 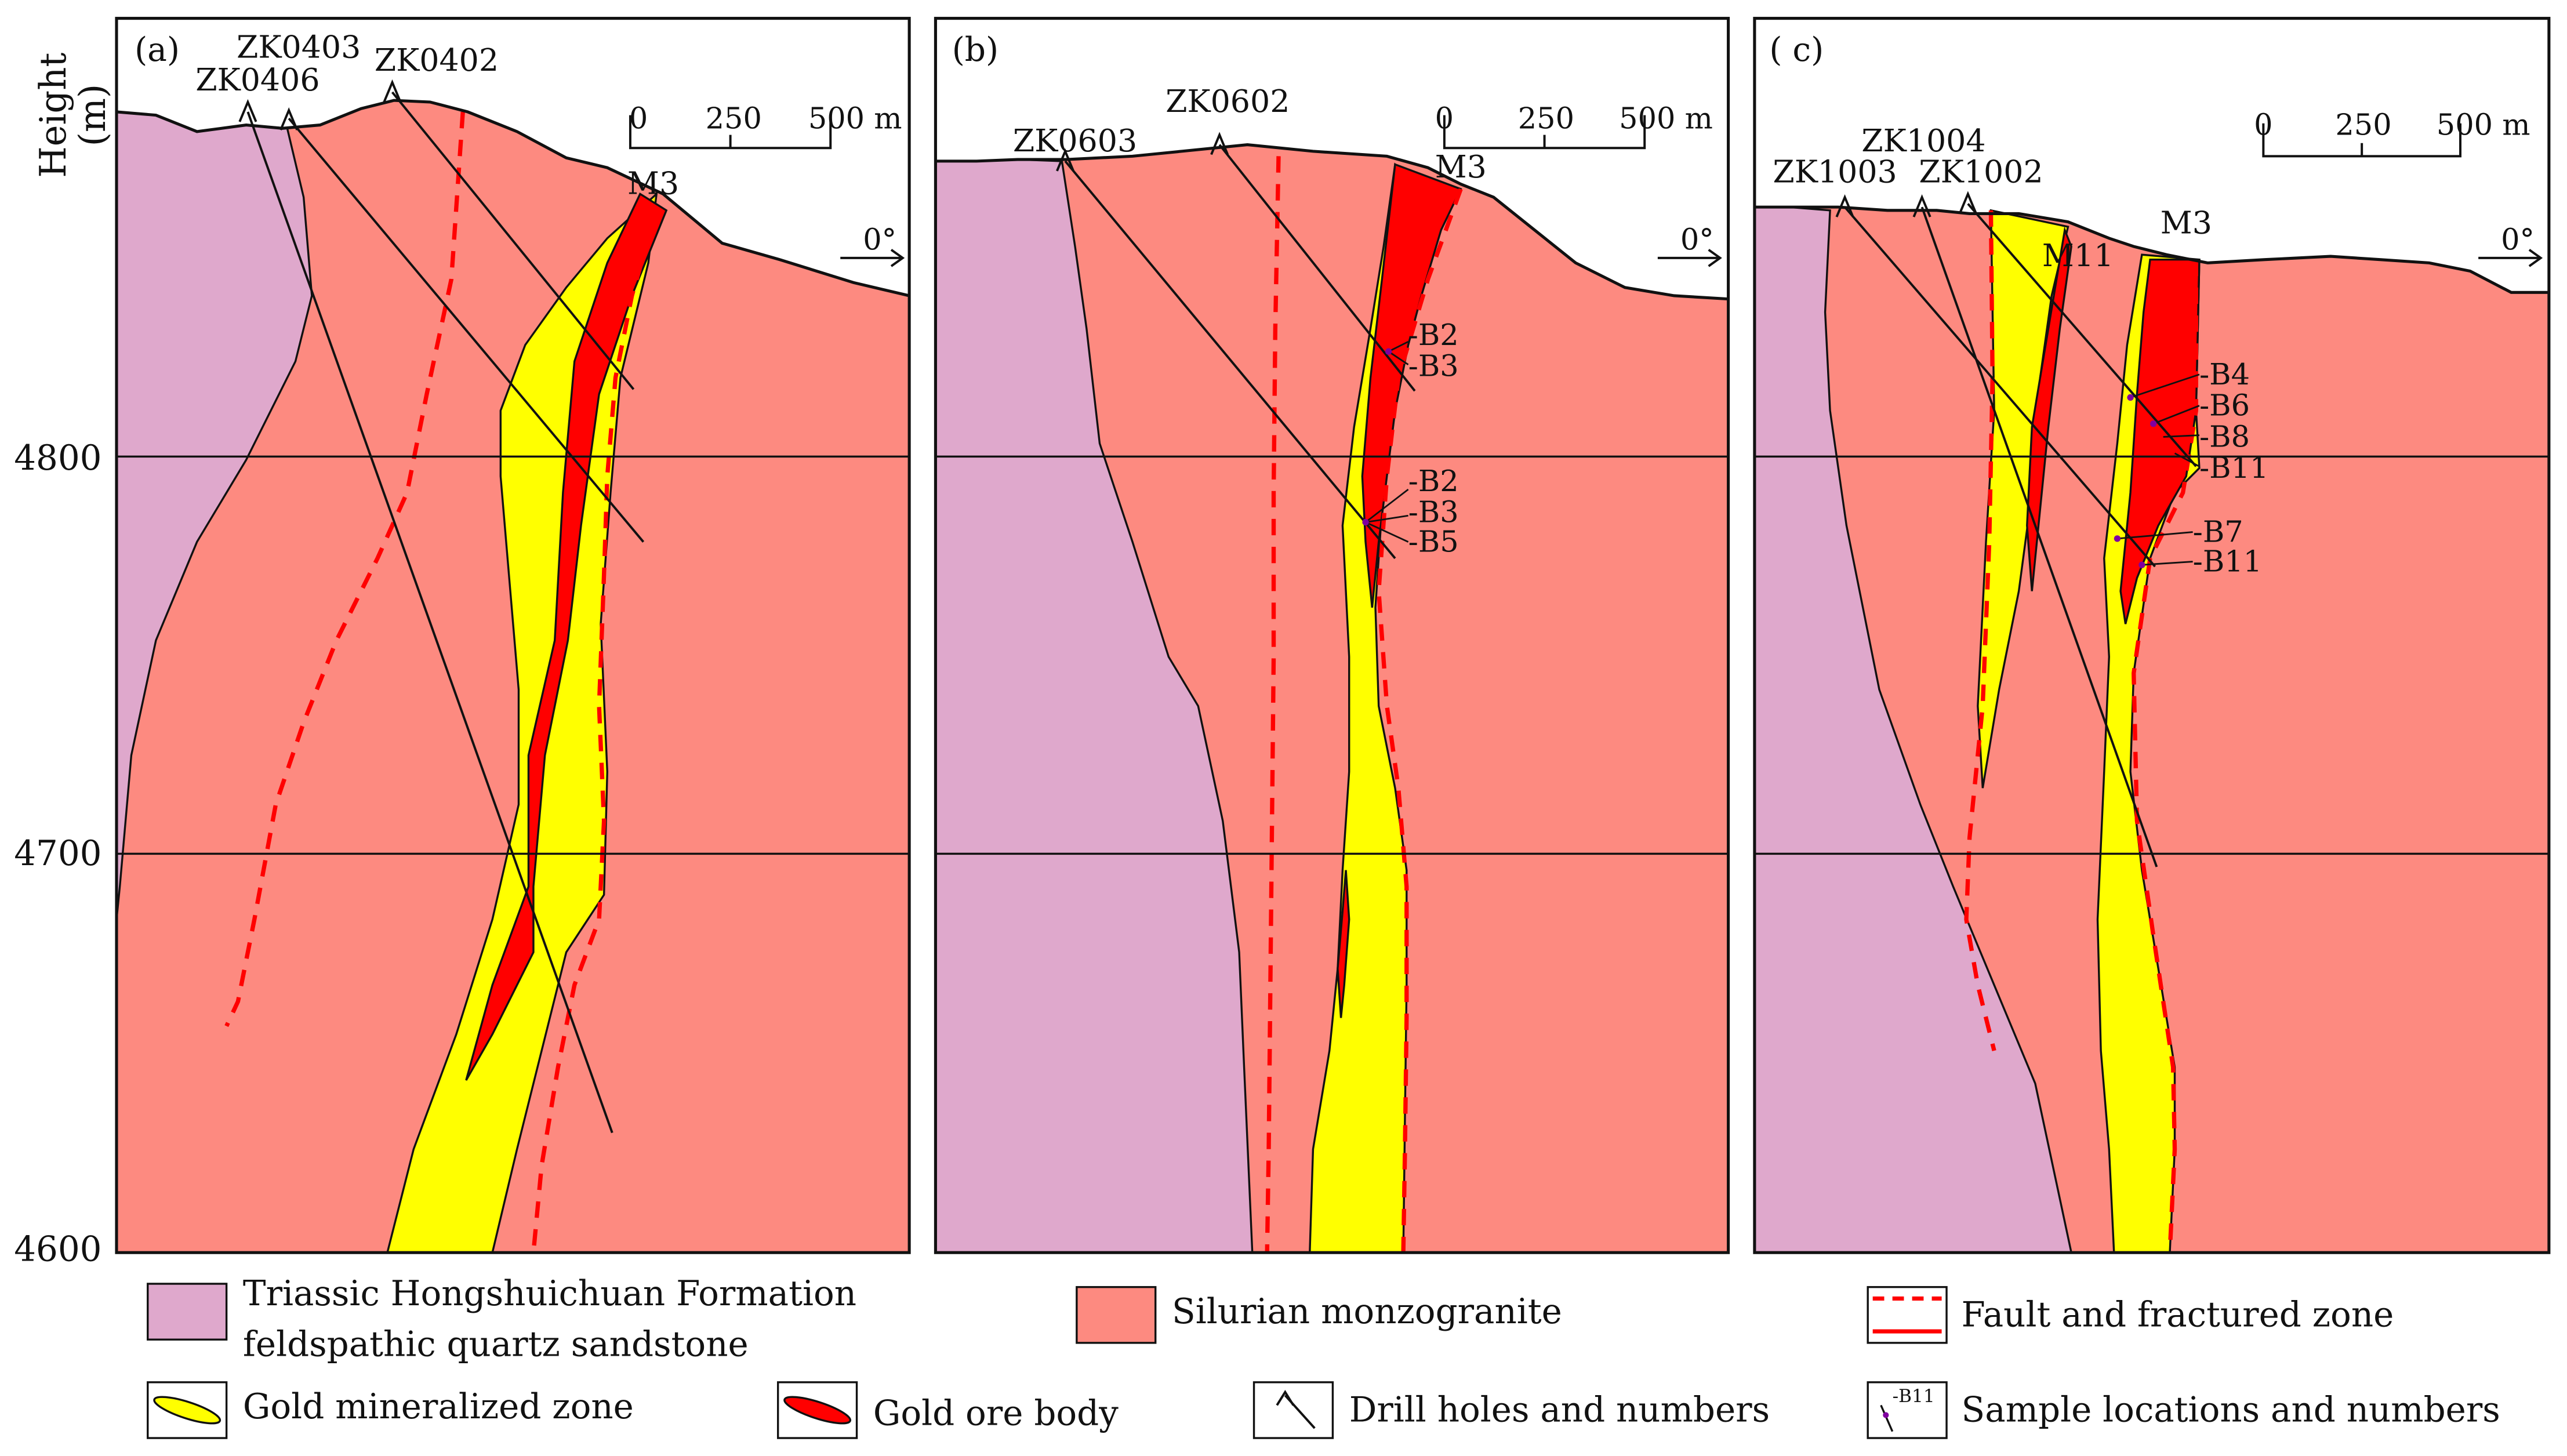 I want to click on sample-icon, so click(x=1887, y=1418).